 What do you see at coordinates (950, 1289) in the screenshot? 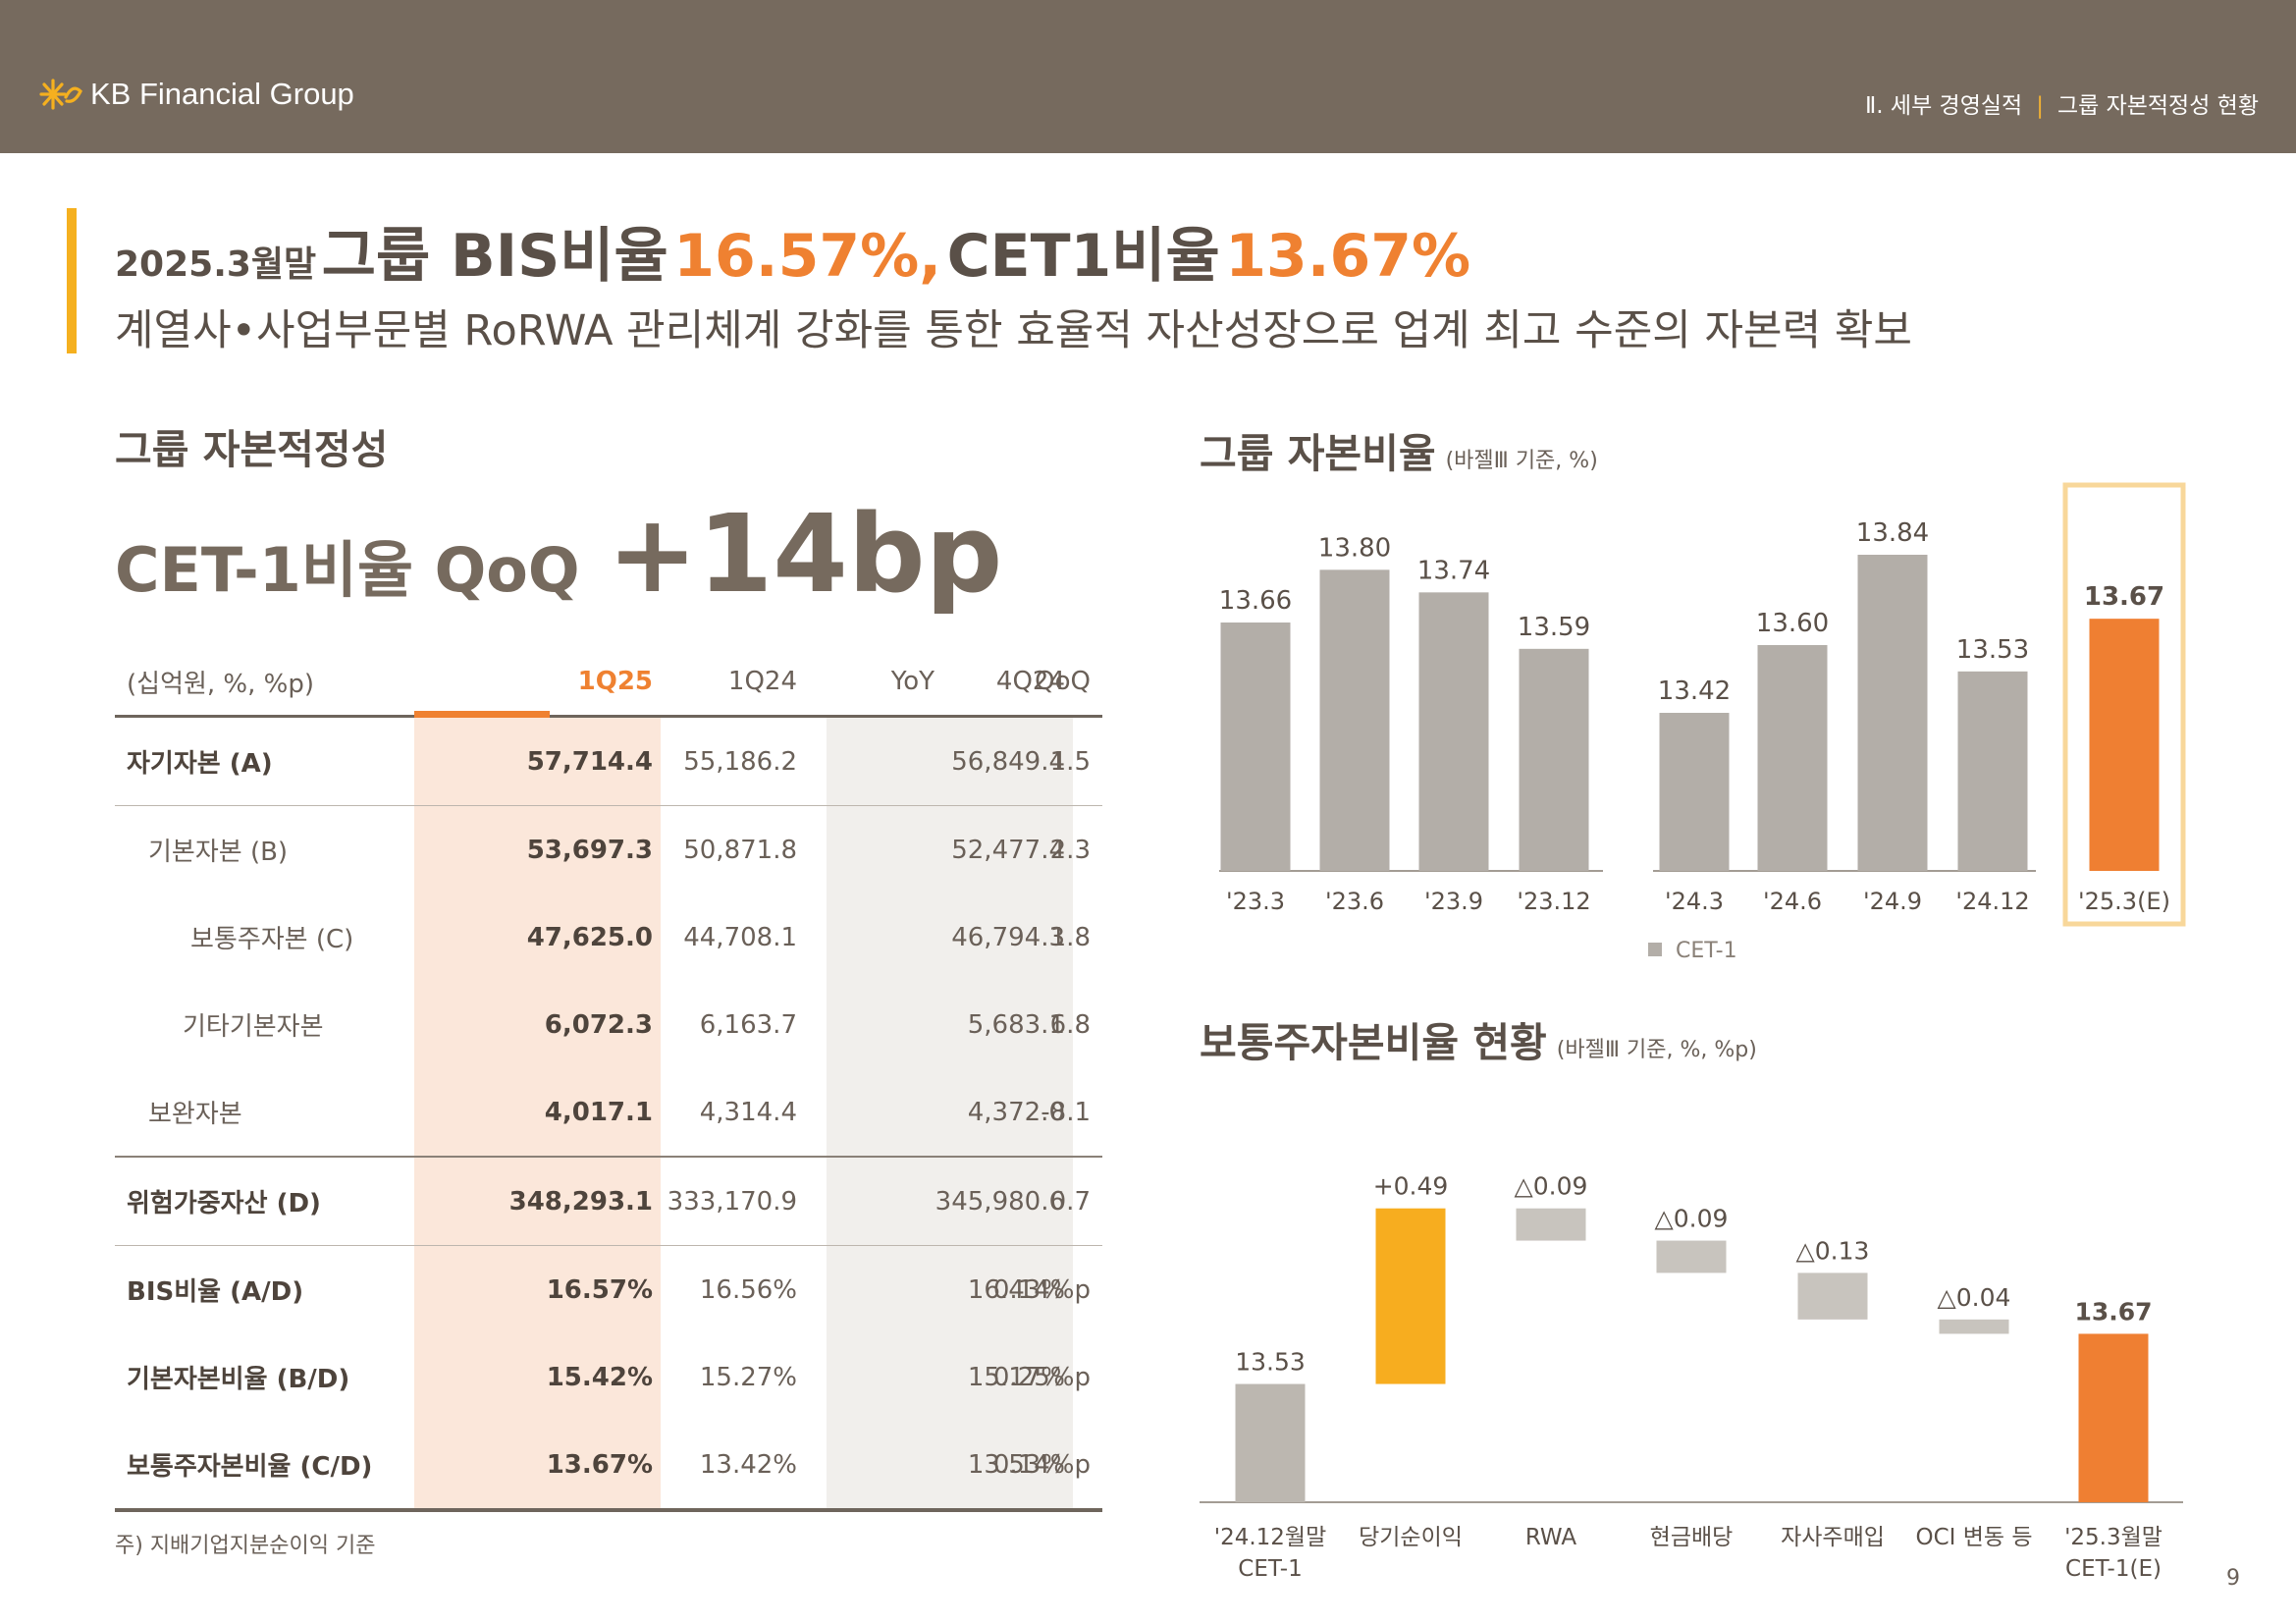
I see `table-cell: 16.43%` at bounding box center [950, 1289].